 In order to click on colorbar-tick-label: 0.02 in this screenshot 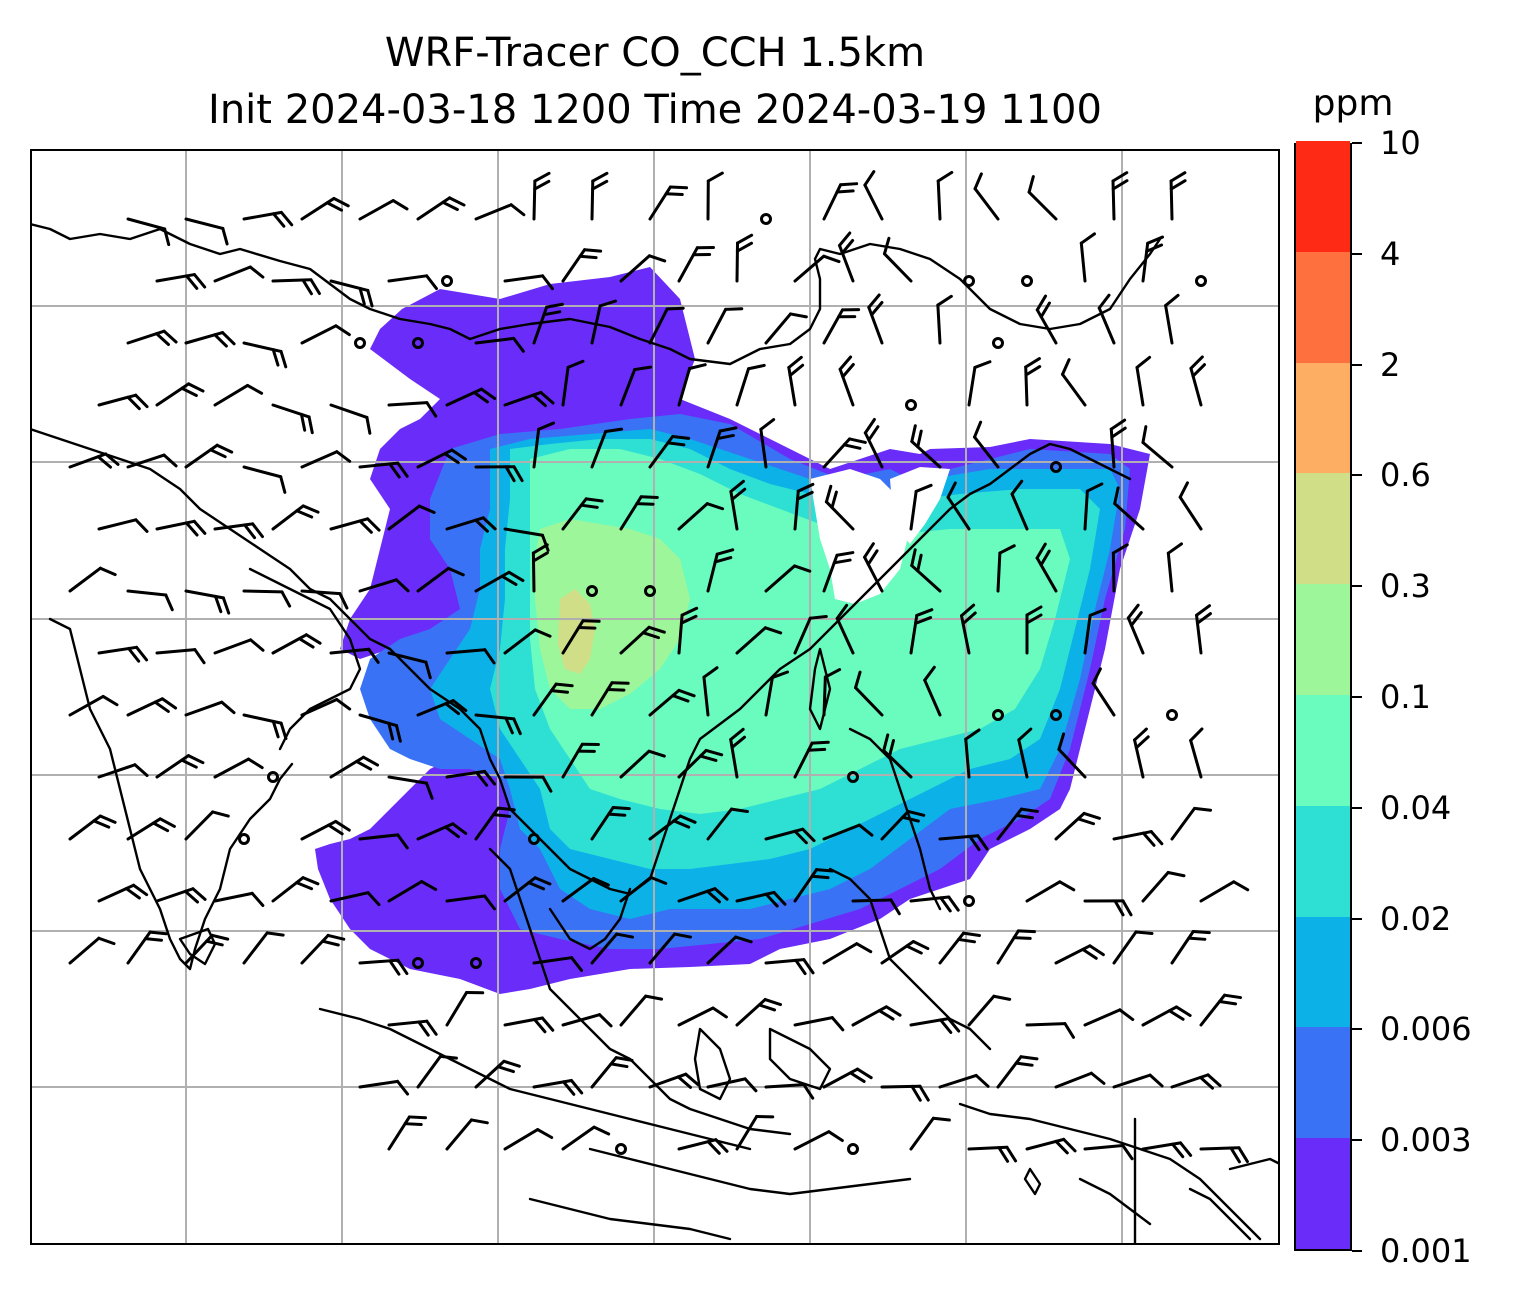, I will do `click(1416, 918)`.